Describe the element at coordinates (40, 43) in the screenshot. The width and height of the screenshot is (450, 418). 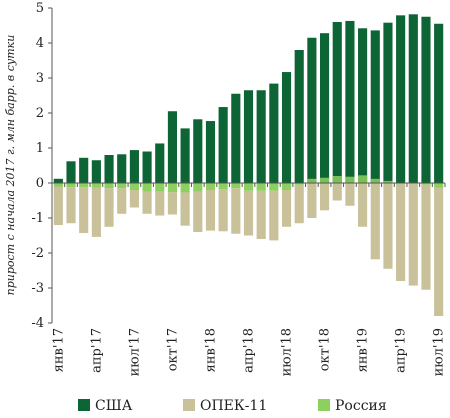
I see `y-tick-label: 4` at that location.